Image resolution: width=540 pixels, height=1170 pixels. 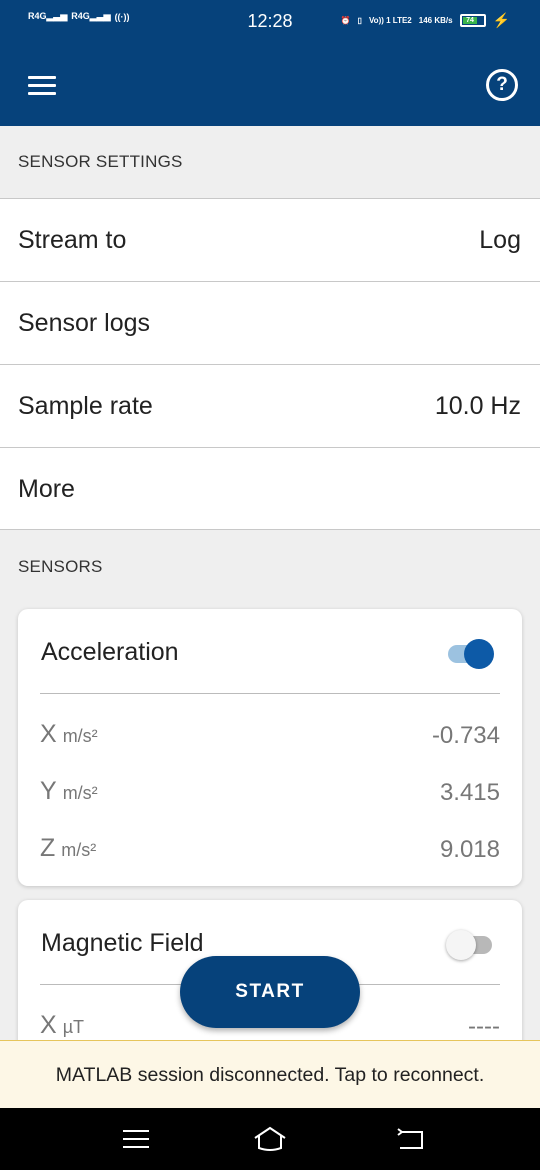 I want to click on sensor-settings-header: SENSOR SETTINGS, so click(x=100, y=161).